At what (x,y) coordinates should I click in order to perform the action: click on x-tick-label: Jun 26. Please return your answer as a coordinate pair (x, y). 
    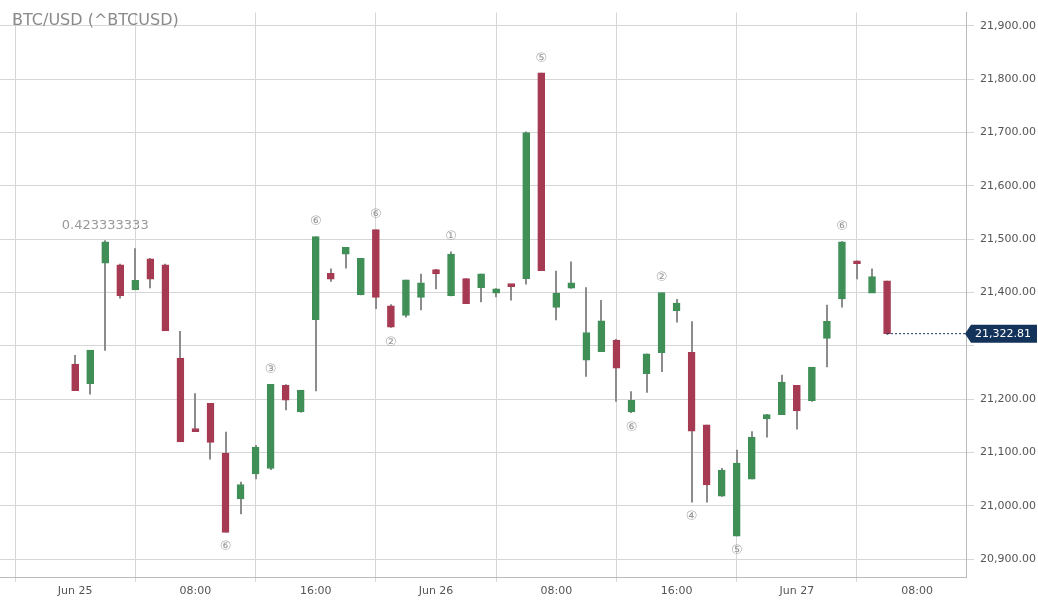
    Looking at the image, I should click on (435, 591).